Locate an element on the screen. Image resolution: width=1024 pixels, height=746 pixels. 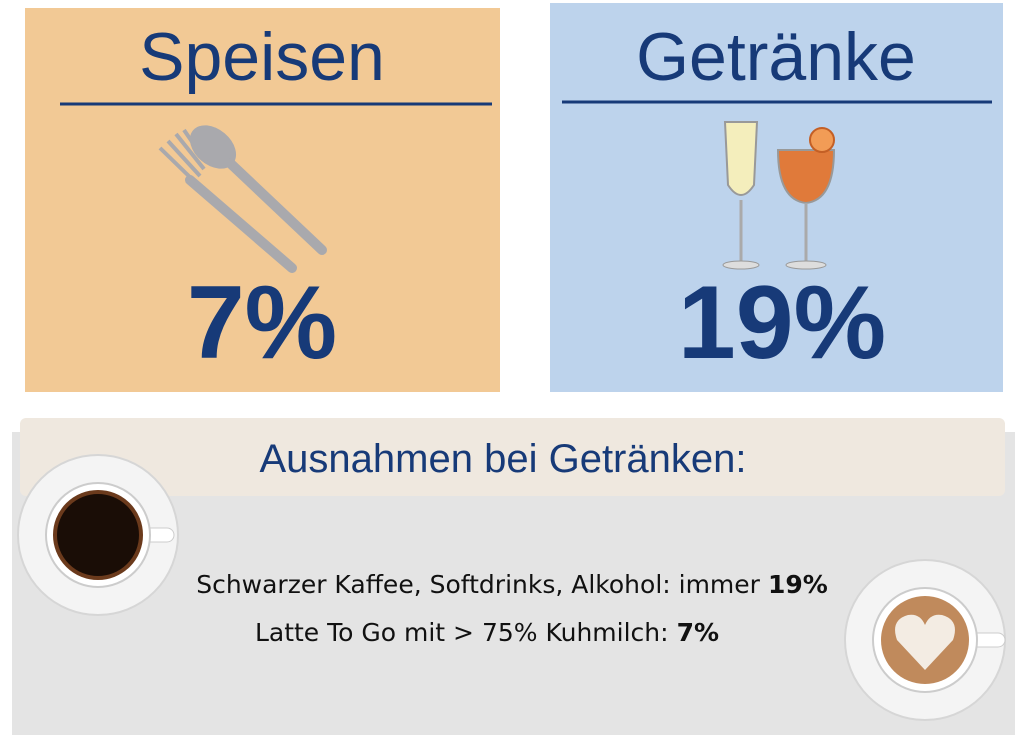
food-title: Speisen is located at coordinates (262, 57).